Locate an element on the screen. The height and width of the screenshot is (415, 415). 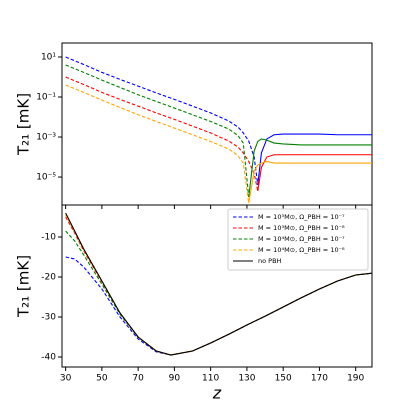
legend-label: no PBH is located at coordinates (270, 261).